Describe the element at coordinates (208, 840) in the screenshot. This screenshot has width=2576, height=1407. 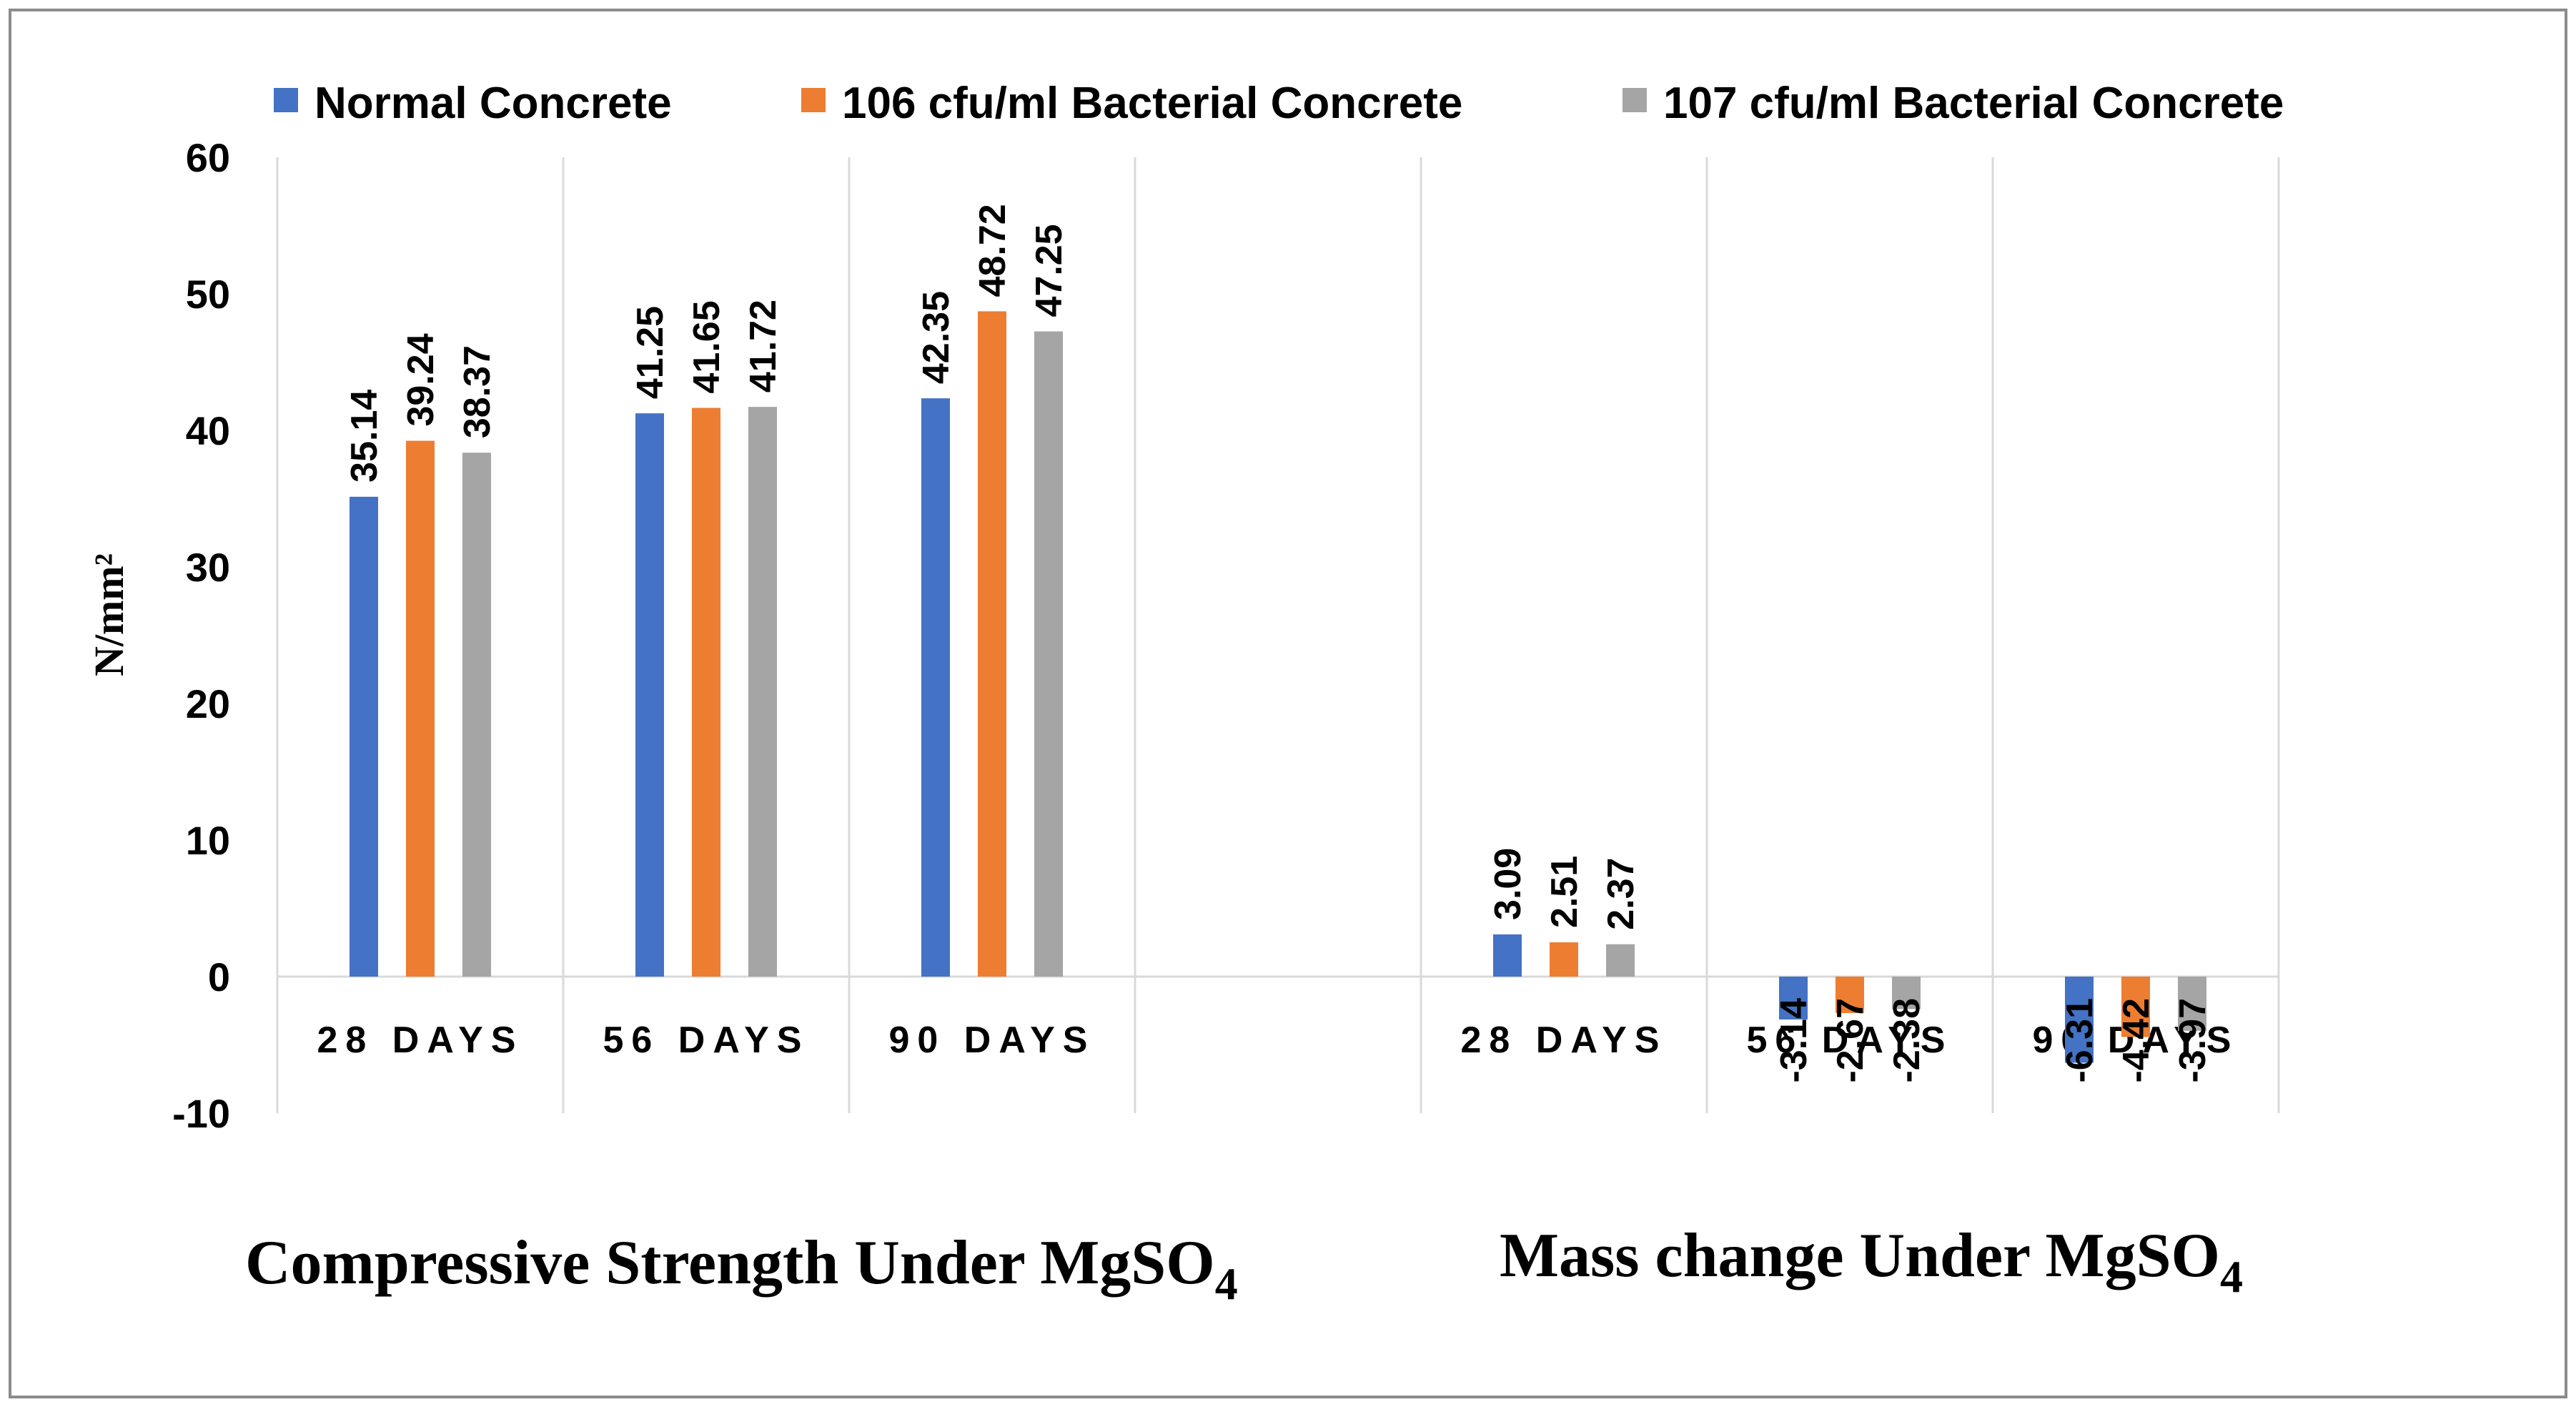
I see `y-tick-label: 10` at that location.